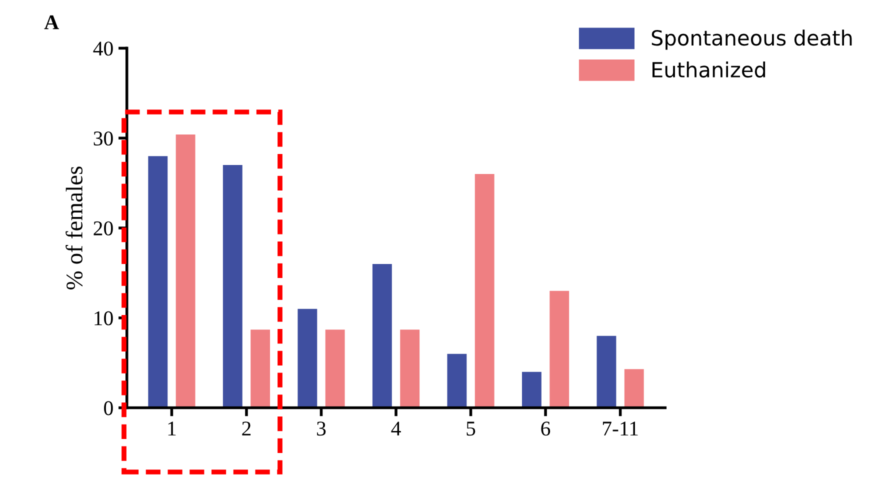 Image resolution: width=881 pixels, height=482 pixels. What do you see at coordinates (103, 318) in the screenshot?
I see `y-tick-label: 10` at bounding box center [103, 318].